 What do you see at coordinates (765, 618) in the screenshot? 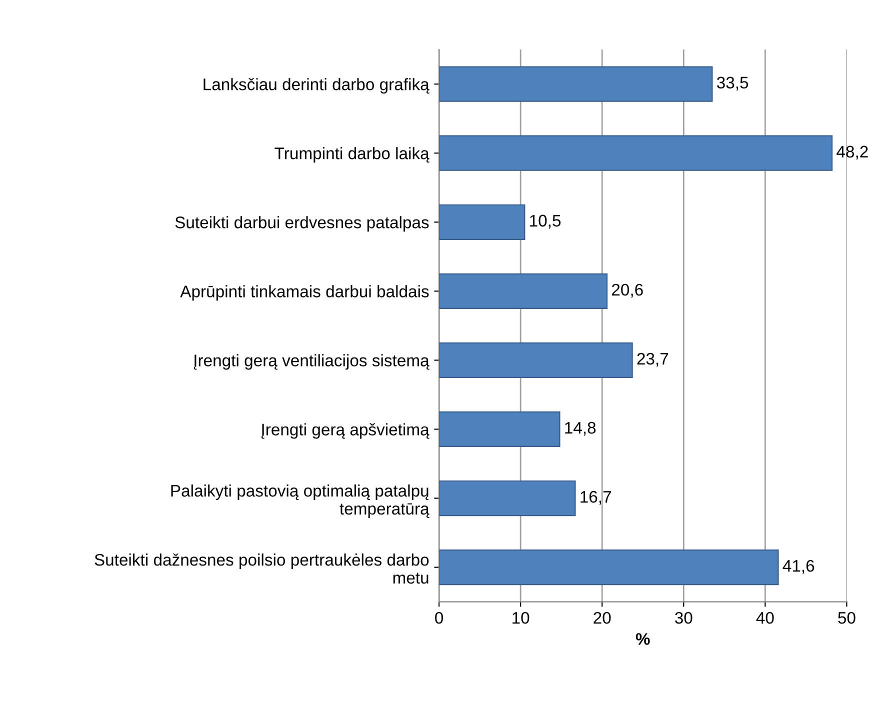
I see `x-tick-label: 40` at bounding box center [765, 618].